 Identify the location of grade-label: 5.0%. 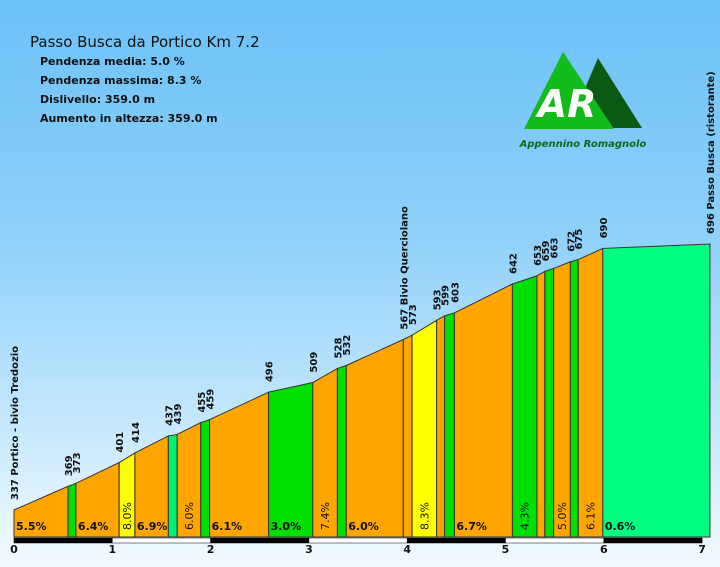
(562, 516).